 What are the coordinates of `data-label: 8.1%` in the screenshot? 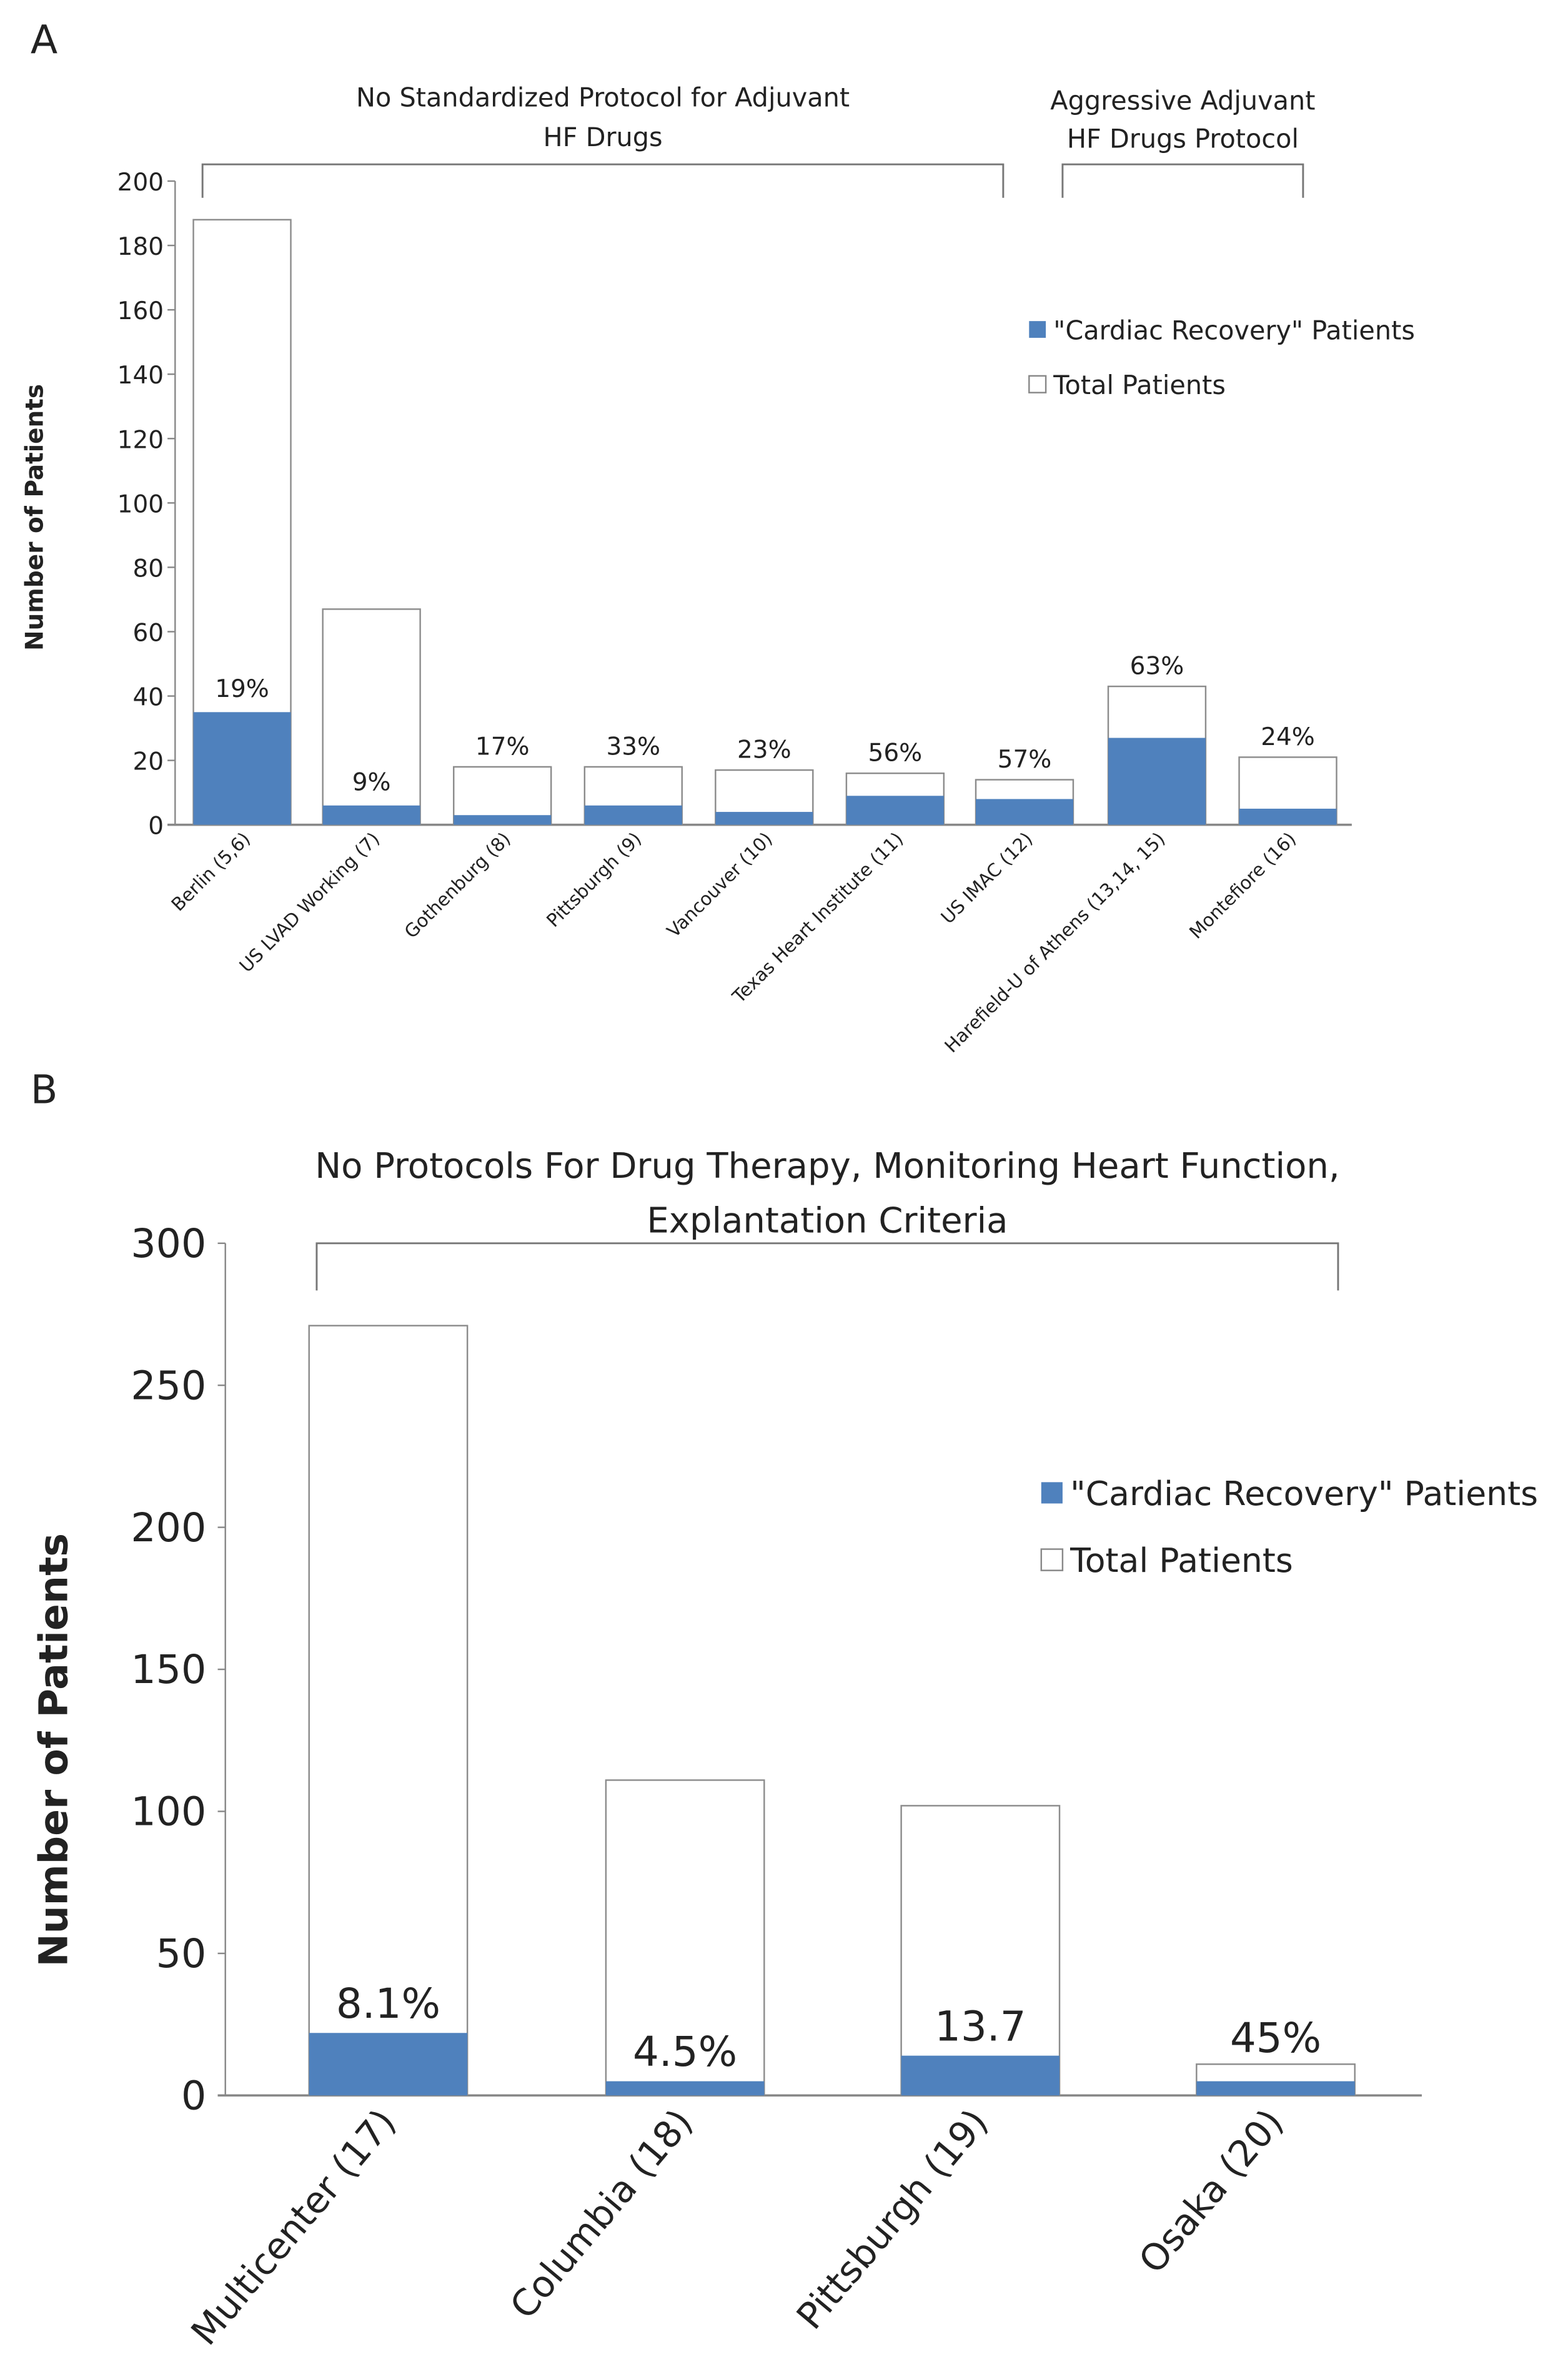 It's located at (388, 2004).